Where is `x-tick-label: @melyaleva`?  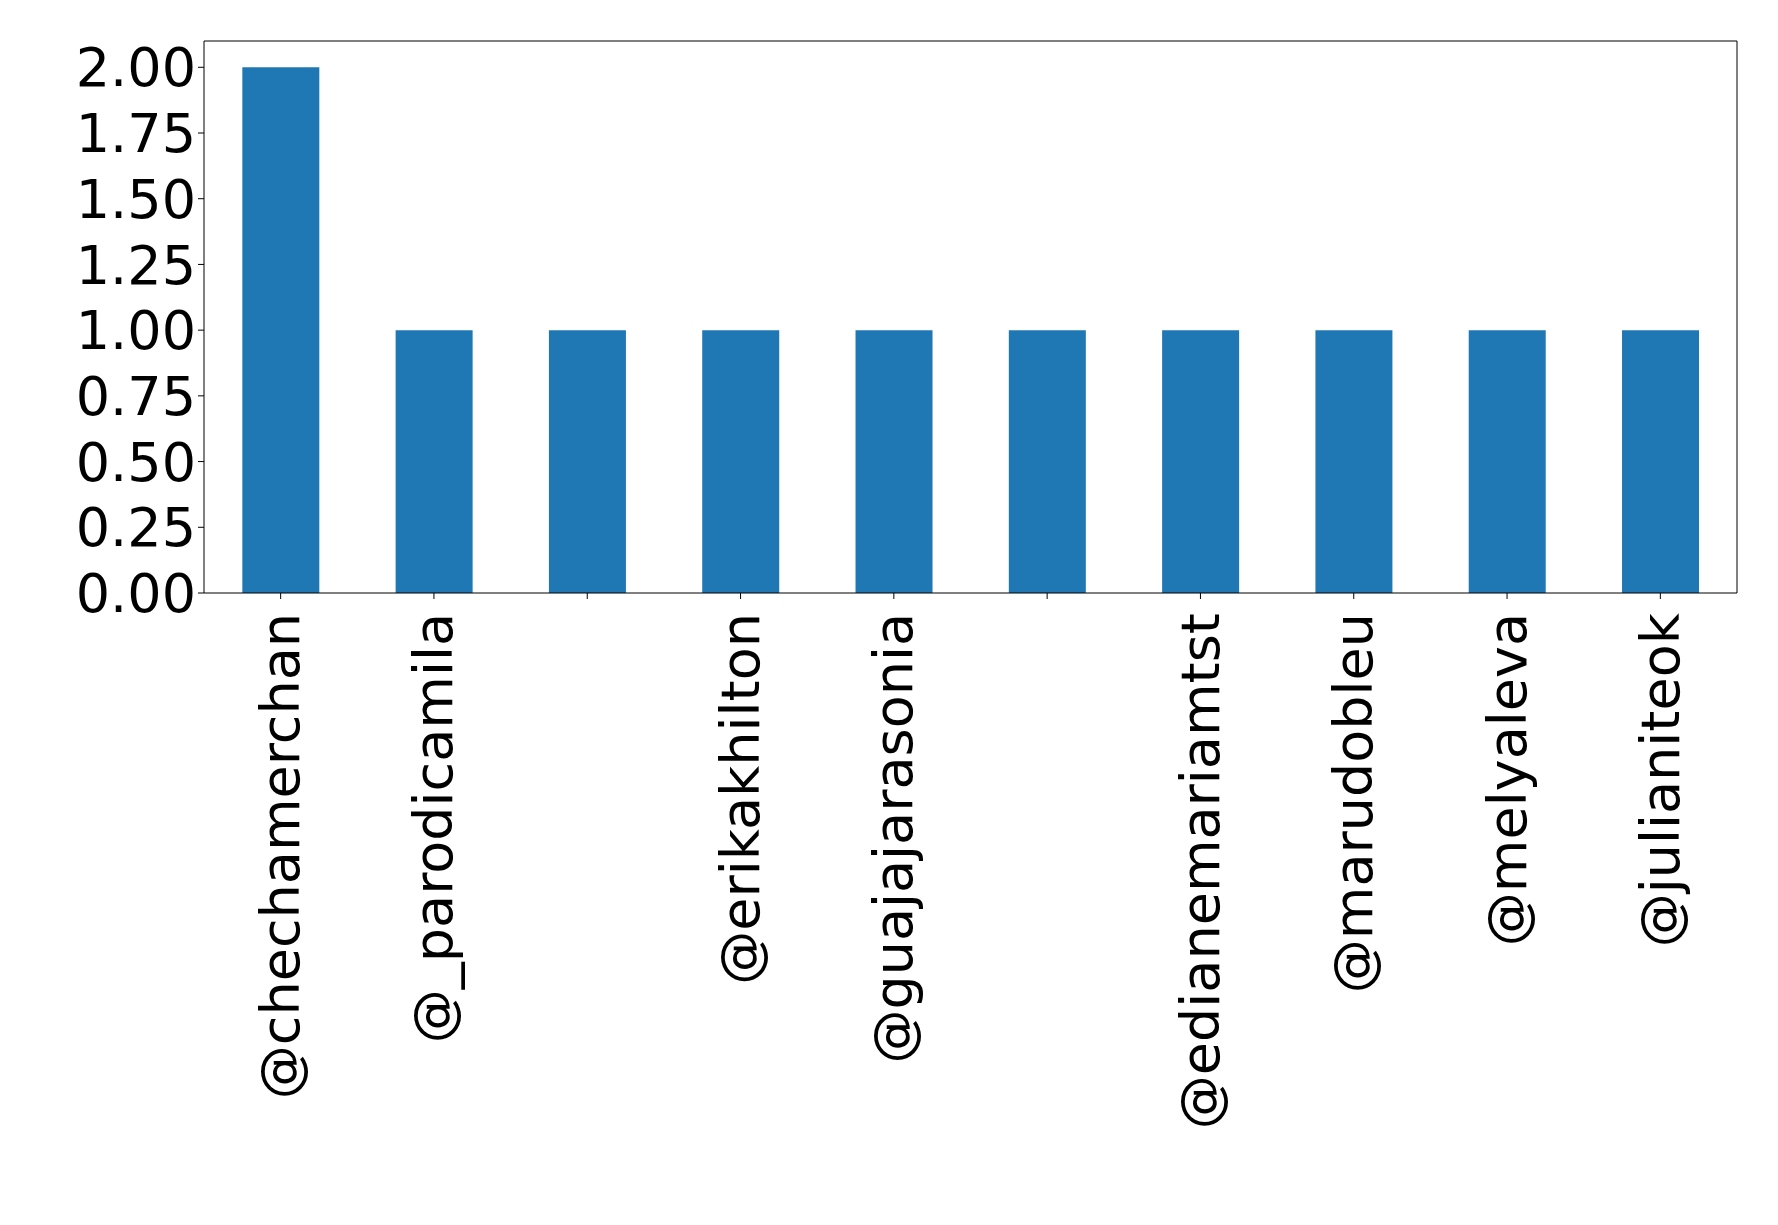
x-tick-label: @melyaleva is located at coordinates (1507, 780).